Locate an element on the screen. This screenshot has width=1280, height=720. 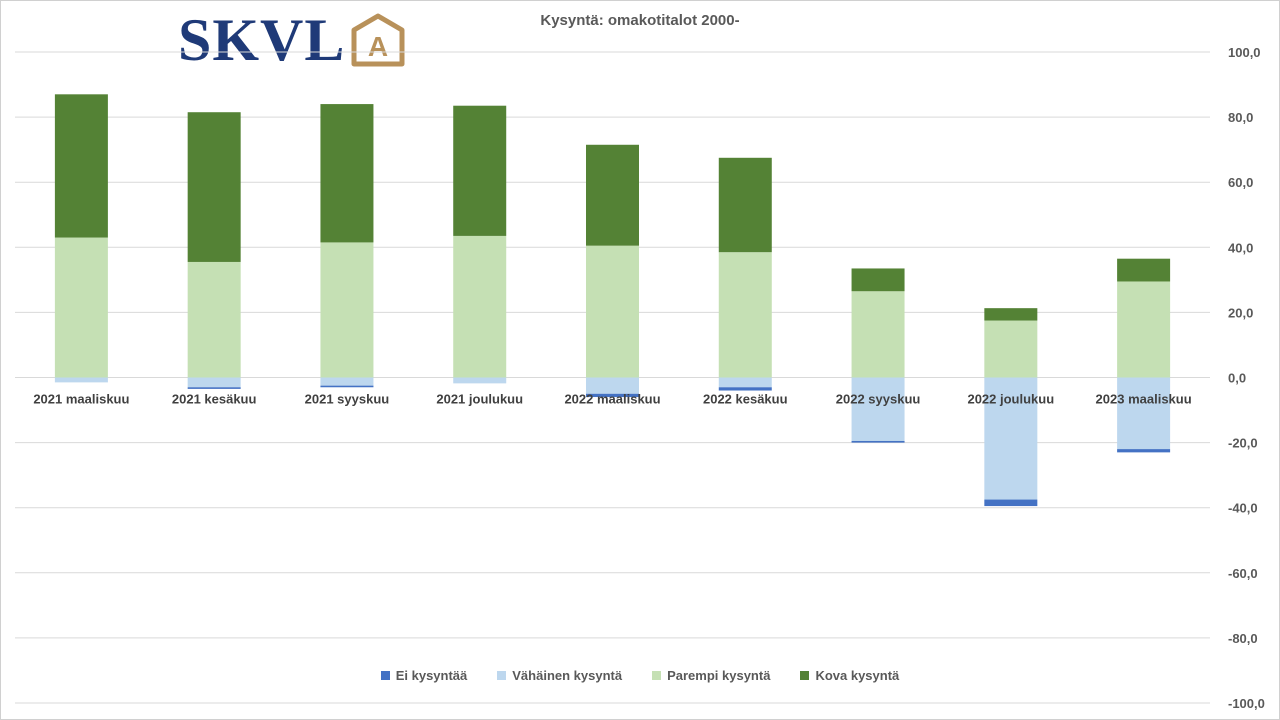
y-tick-label: -80,0 is located at coordinates (1243, 638).